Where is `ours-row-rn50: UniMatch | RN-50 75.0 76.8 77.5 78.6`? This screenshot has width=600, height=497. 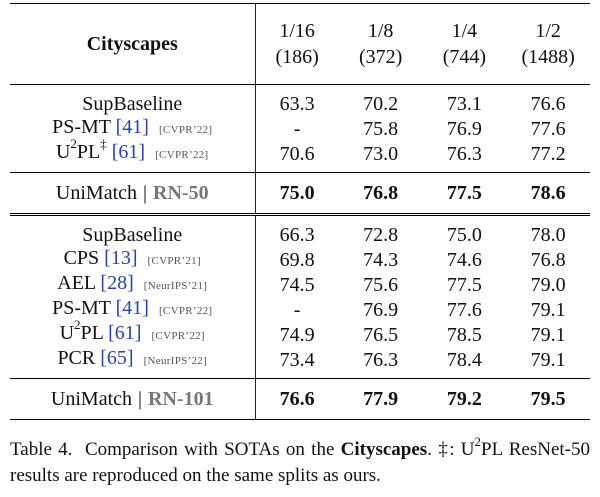 ours-row-rn50: UniMatch | RN-50 75.0 76.8 77.5 78.6 is located at coordinates (300, 193).